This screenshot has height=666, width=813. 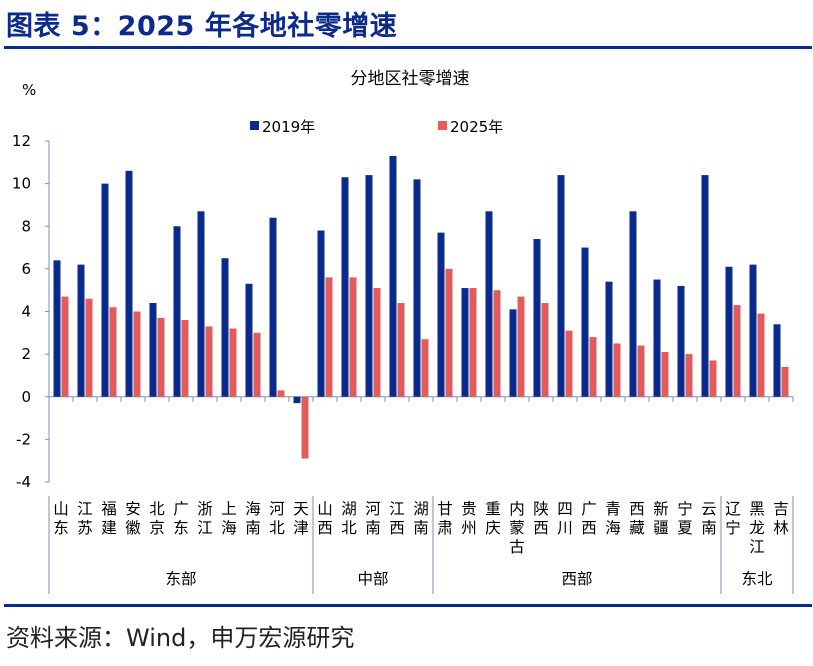 I want to click on x-category-label: 重庆, so click(x=493, y=518).